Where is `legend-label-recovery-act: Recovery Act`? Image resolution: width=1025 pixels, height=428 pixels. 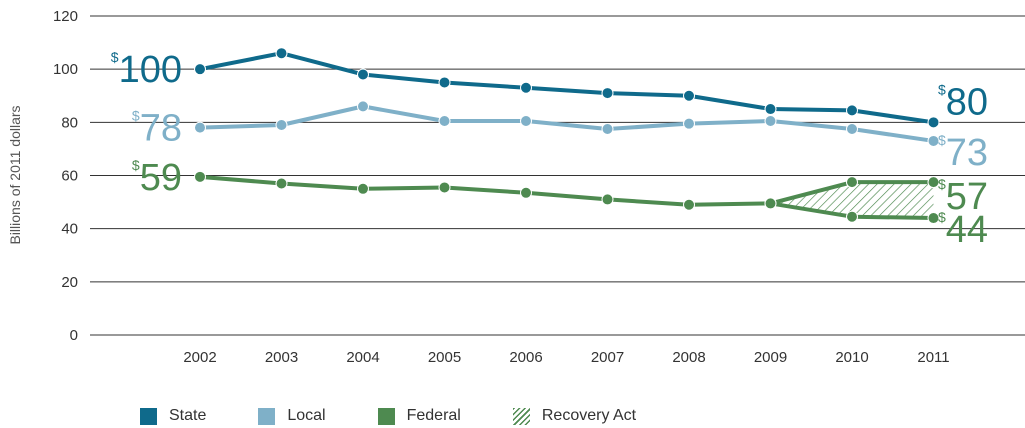 legend-label-recovery-act: Recovery Act is located at coordinates (589, 415).